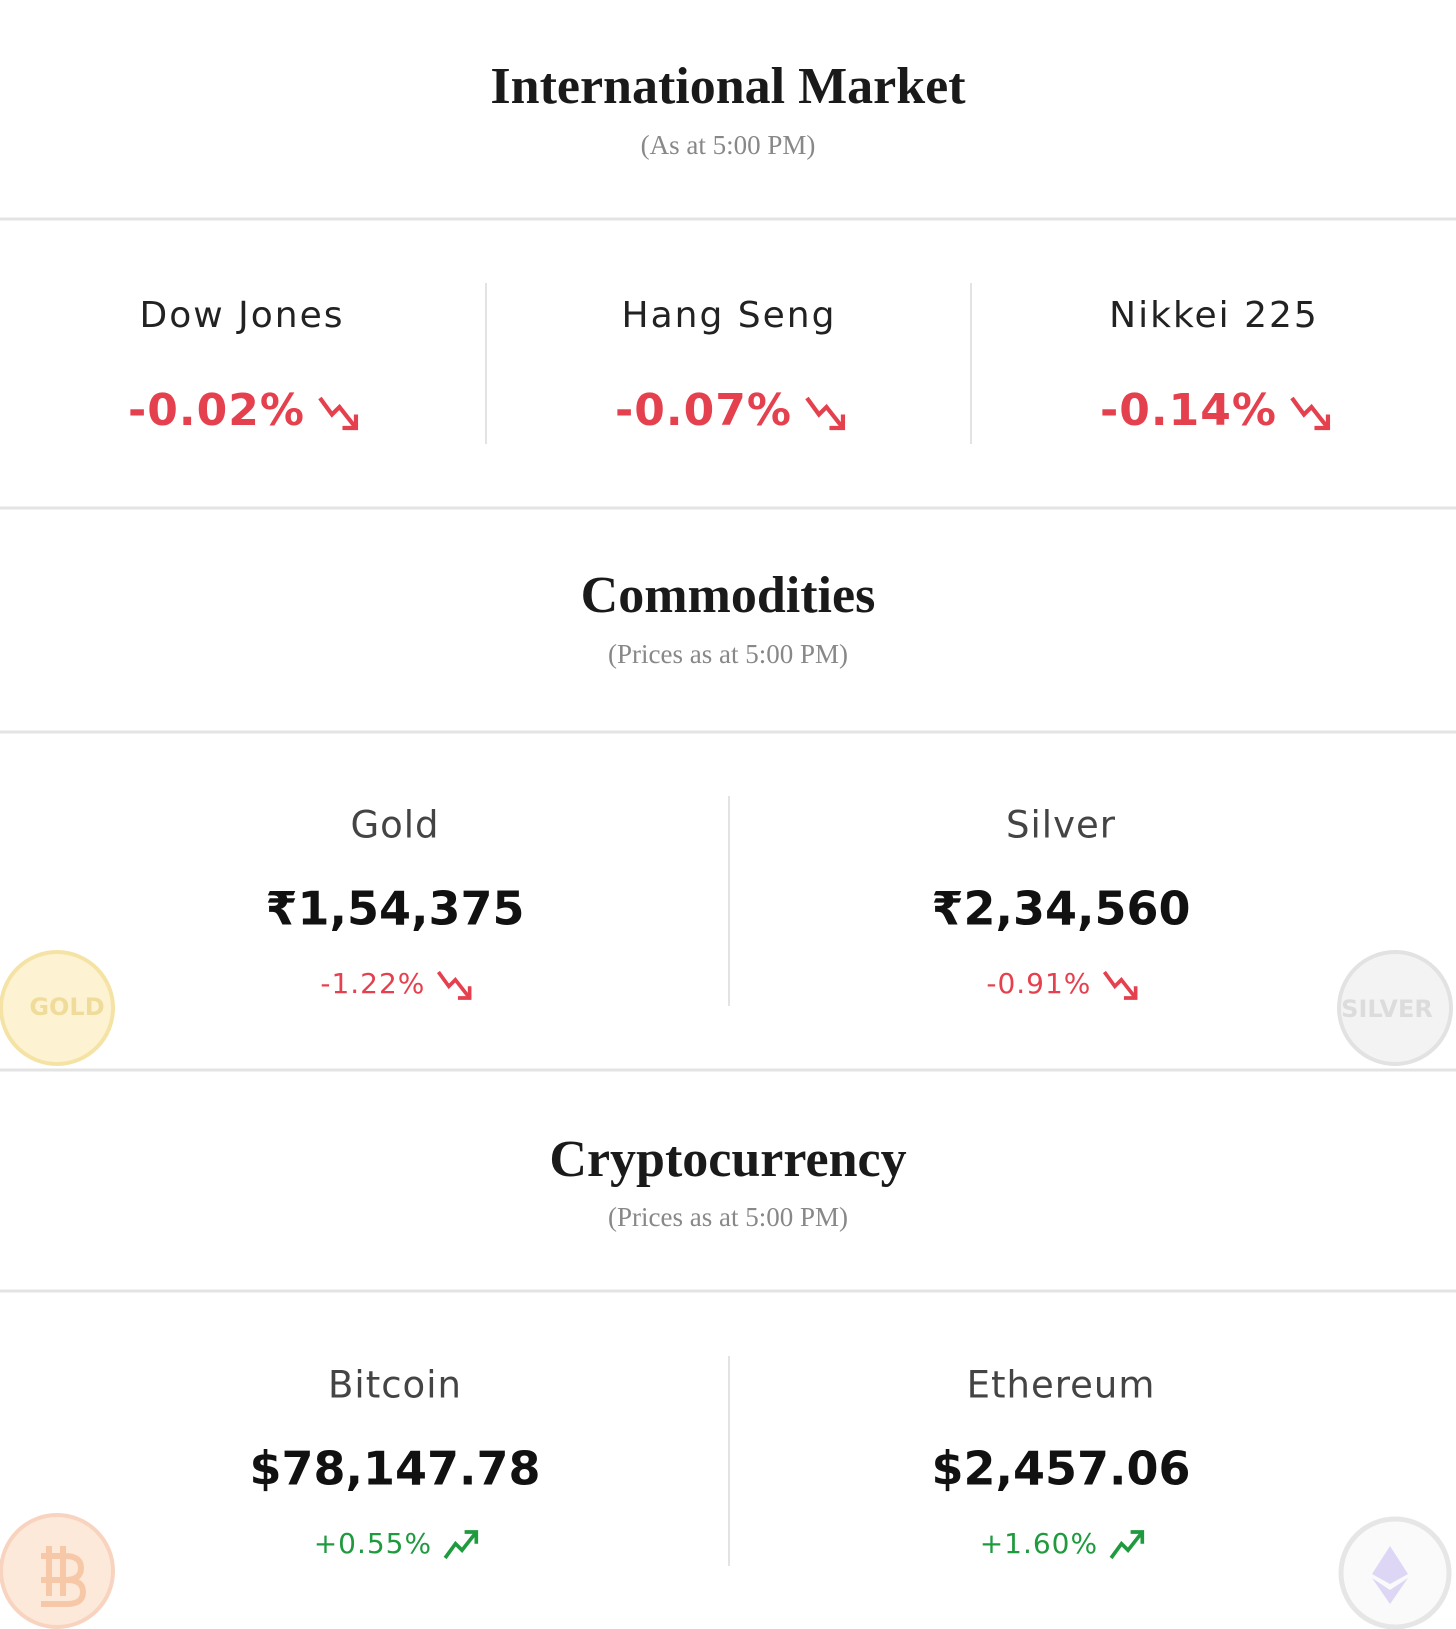 The width and height of the screenshot is (1456, 1629). What do you see at coordinates (395, 1385) in the screenshot?
I see `asset-name: Bitcoin` at bounding box center [395, 1385].